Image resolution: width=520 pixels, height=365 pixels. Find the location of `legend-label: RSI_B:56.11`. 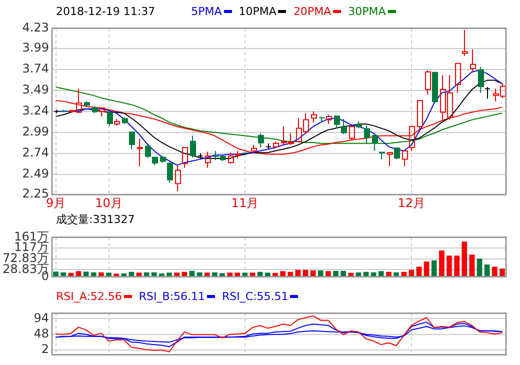

legend-label: RSI_B:56.11 is located at coordinates (172, 296).